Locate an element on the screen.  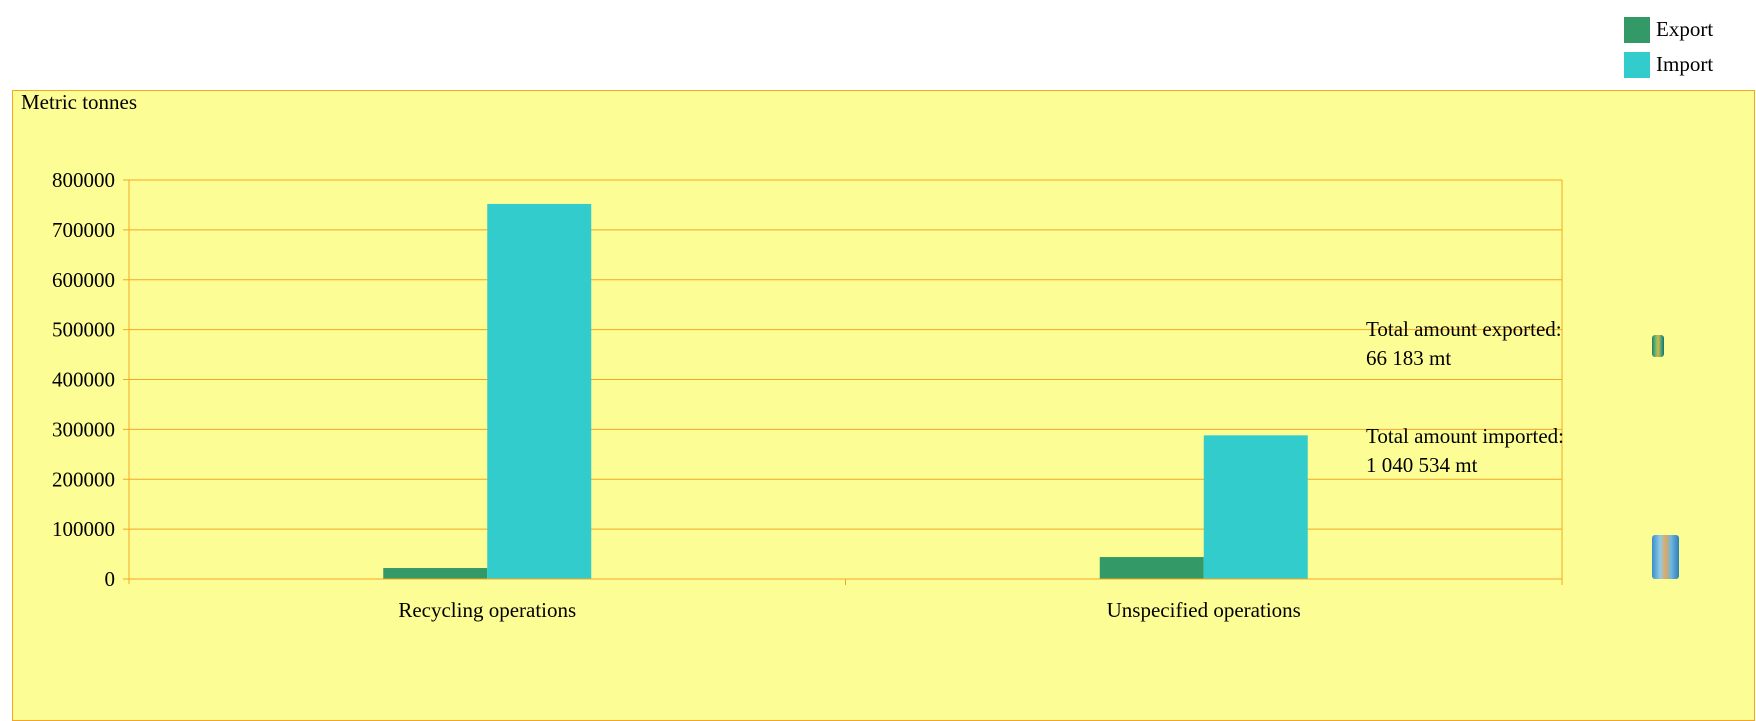
y-tick-label: 100000 is located at coordinates (83, 529).